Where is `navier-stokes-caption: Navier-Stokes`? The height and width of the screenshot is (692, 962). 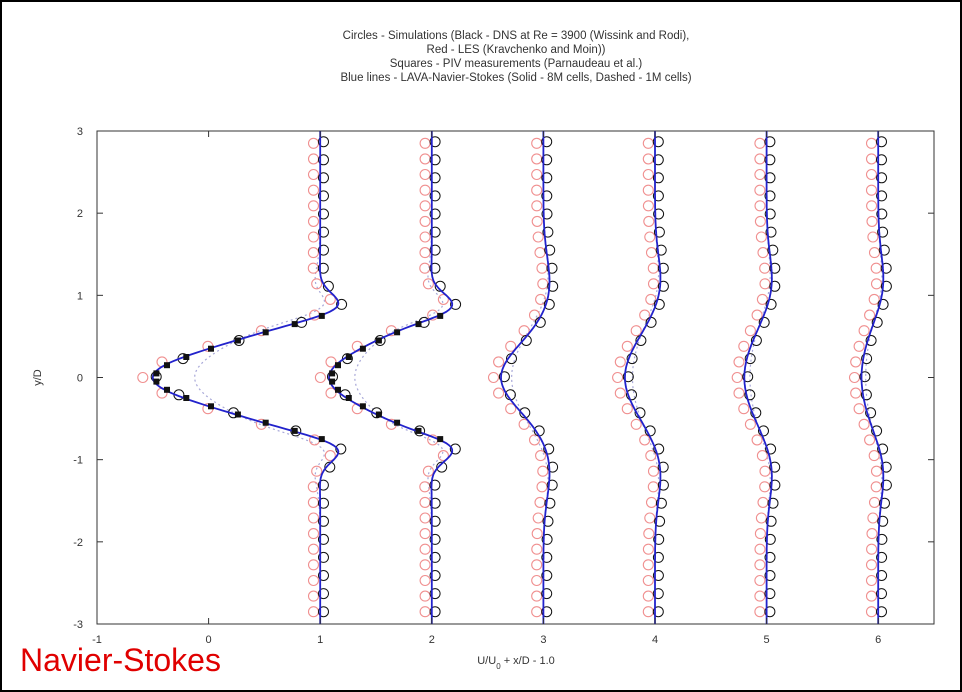 navier-stokes-caption: Navier-Stokes is located at coordinates (120, 660).